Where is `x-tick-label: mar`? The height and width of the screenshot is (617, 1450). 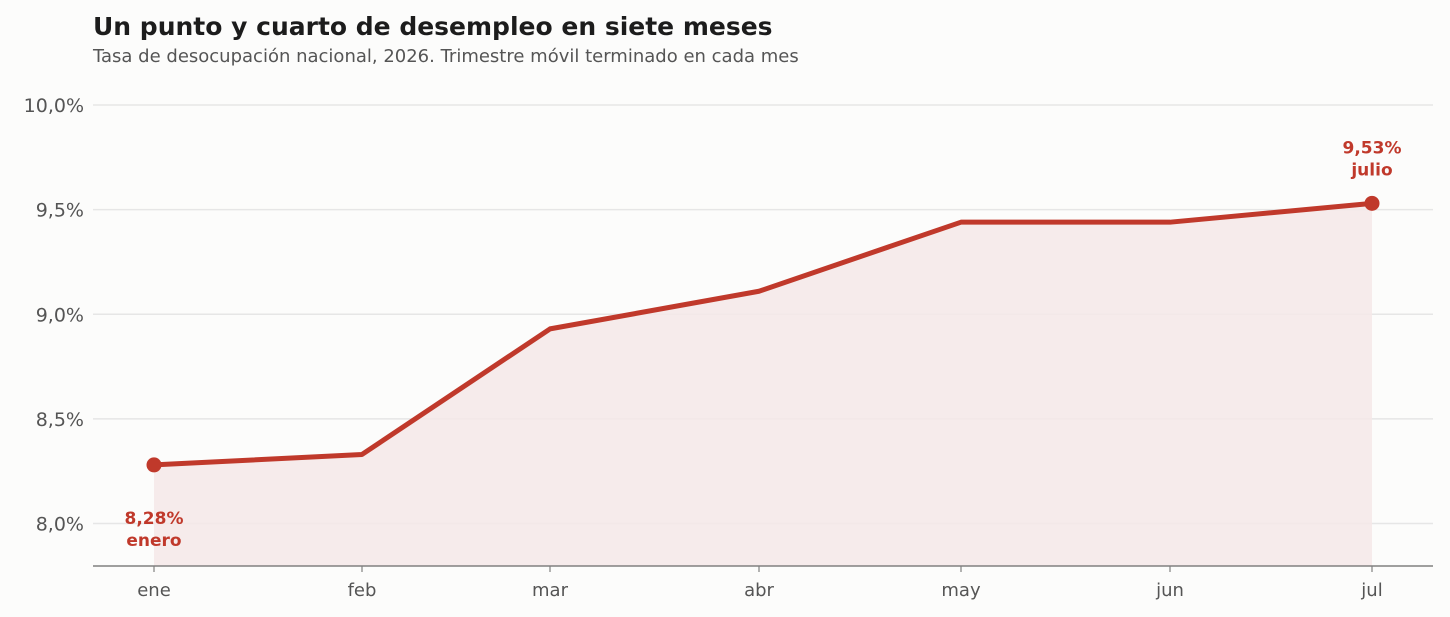
x-tick-label: mar is located at coordinates (550, 590).